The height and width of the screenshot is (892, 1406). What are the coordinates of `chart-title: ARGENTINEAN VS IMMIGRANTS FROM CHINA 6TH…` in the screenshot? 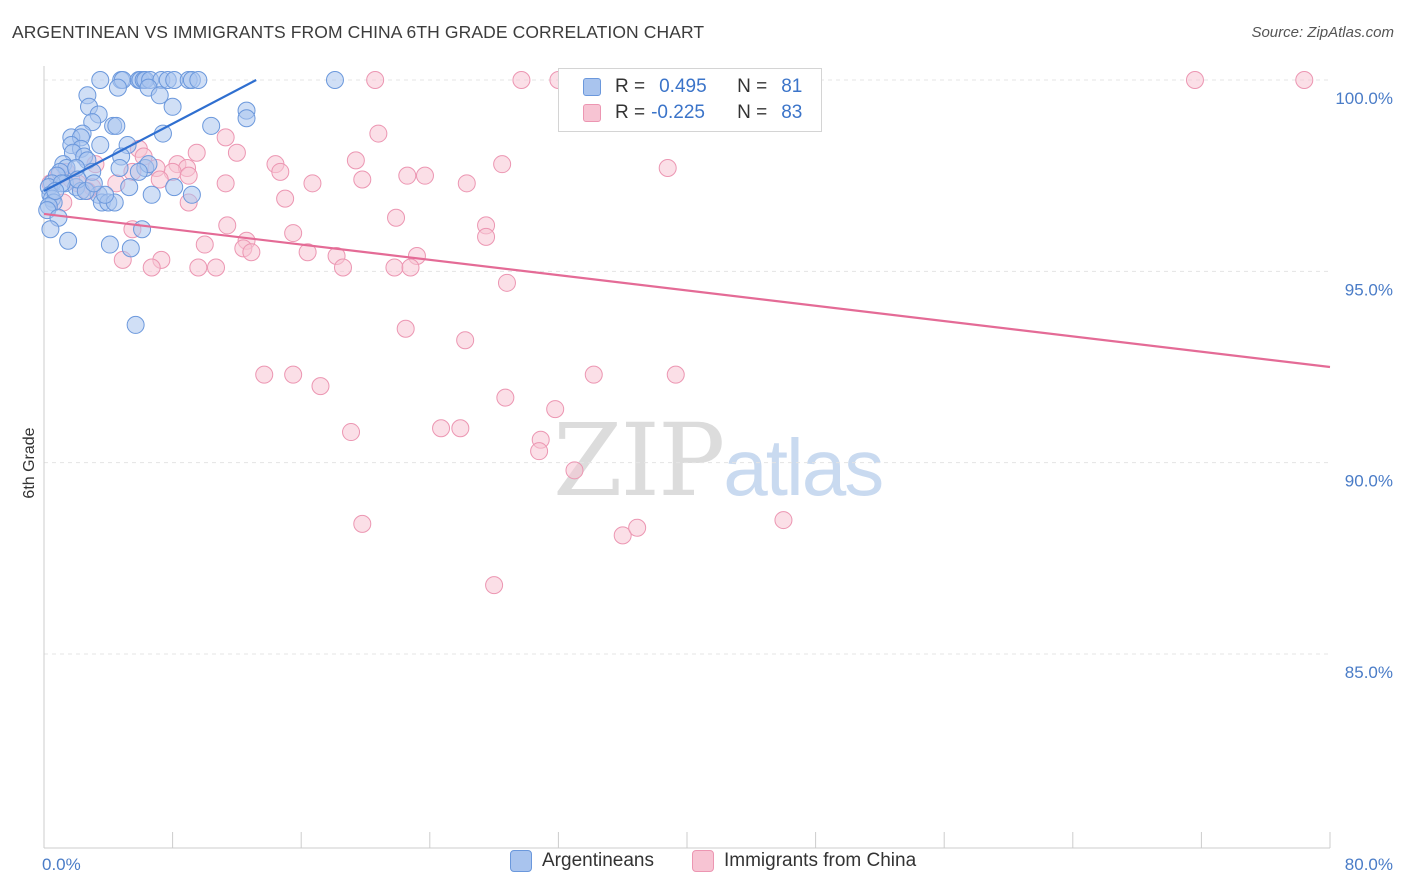 It's located at (358, 32).